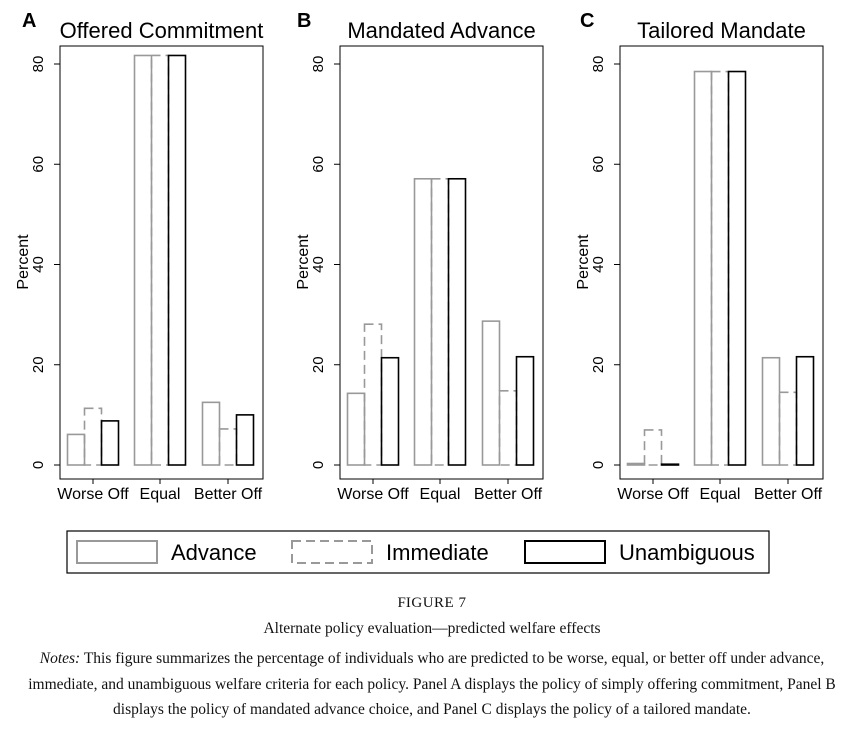  I want to click on panel-b-ytick-label-40: 40, so click(318, 264).